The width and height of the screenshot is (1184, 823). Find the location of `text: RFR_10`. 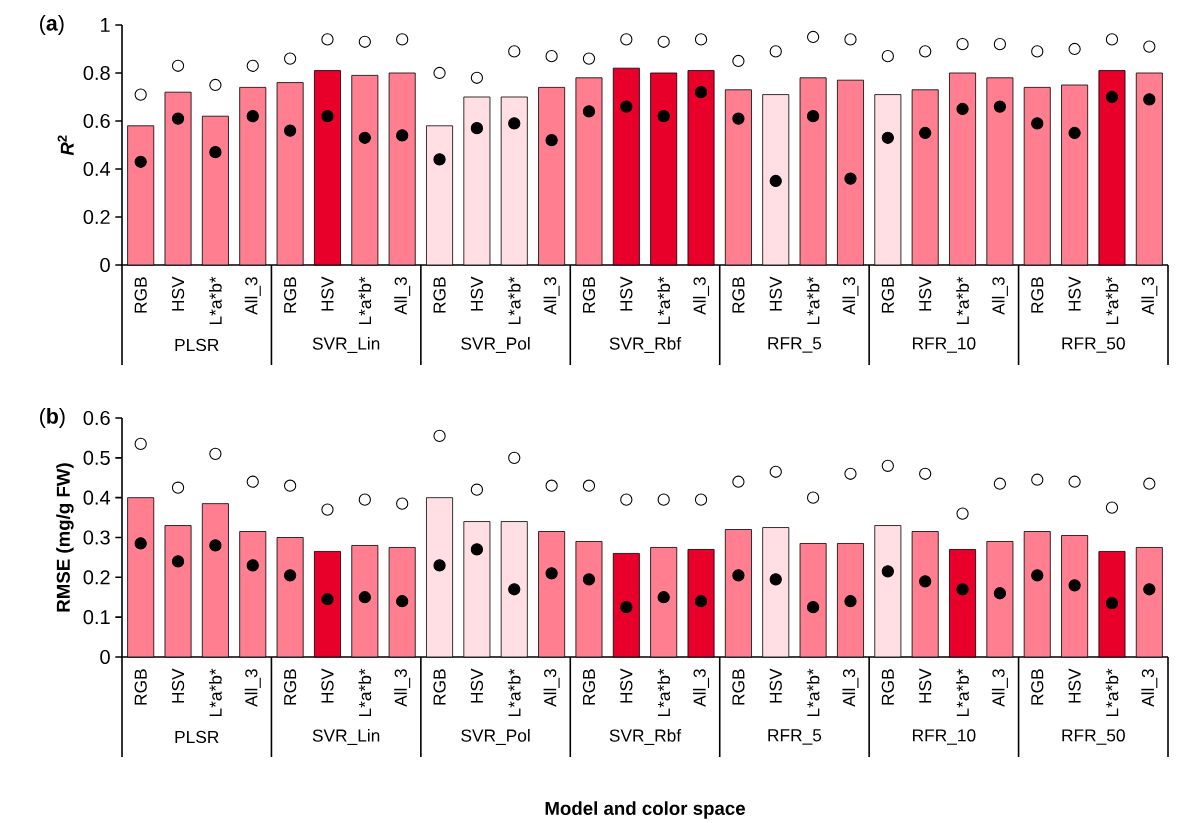

text: RFR_10 is located at coordinates (944, 737).